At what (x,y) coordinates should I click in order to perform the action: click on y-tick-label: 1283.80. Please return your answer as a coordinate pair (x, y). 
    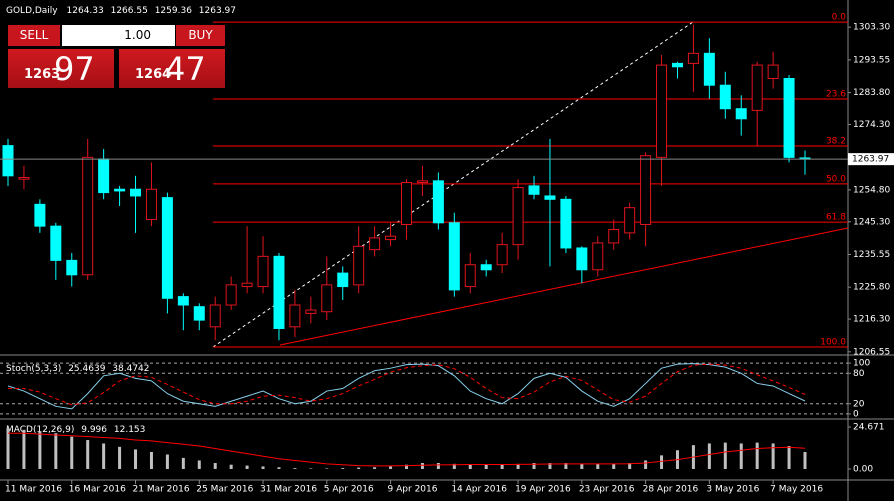
    Looking at the image, I should click on (871, 93).